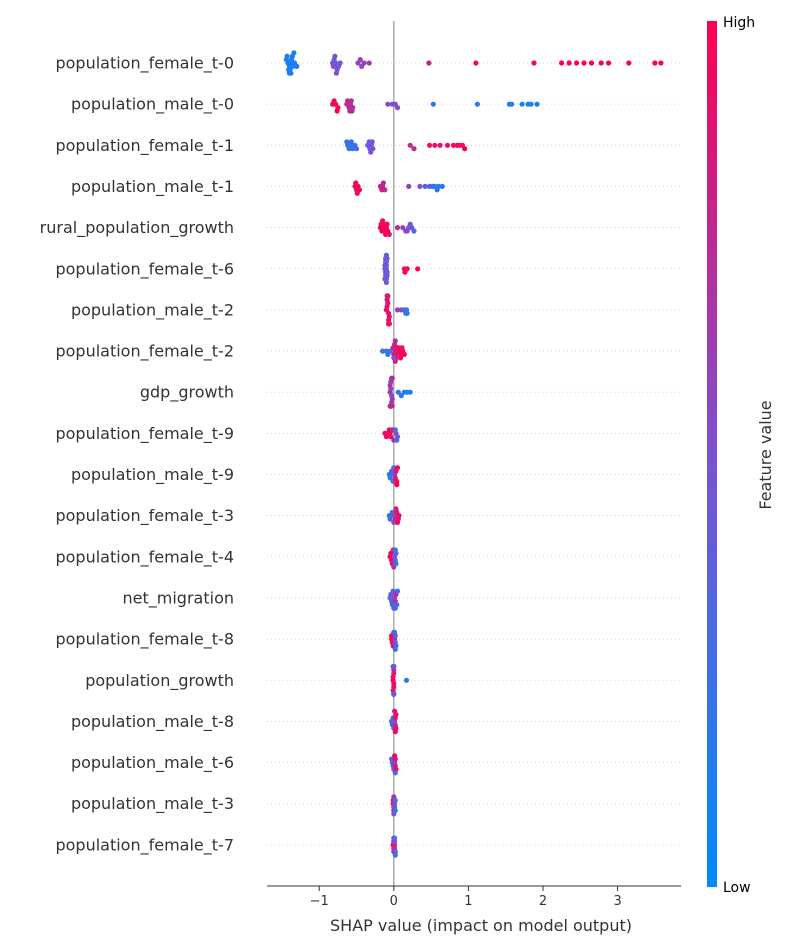 This screenshot has width=800, height=950. Describe the element at coordinates (474, 897) in the screenshot. I see `x-axis: −1 0 1 2 3` at that location.